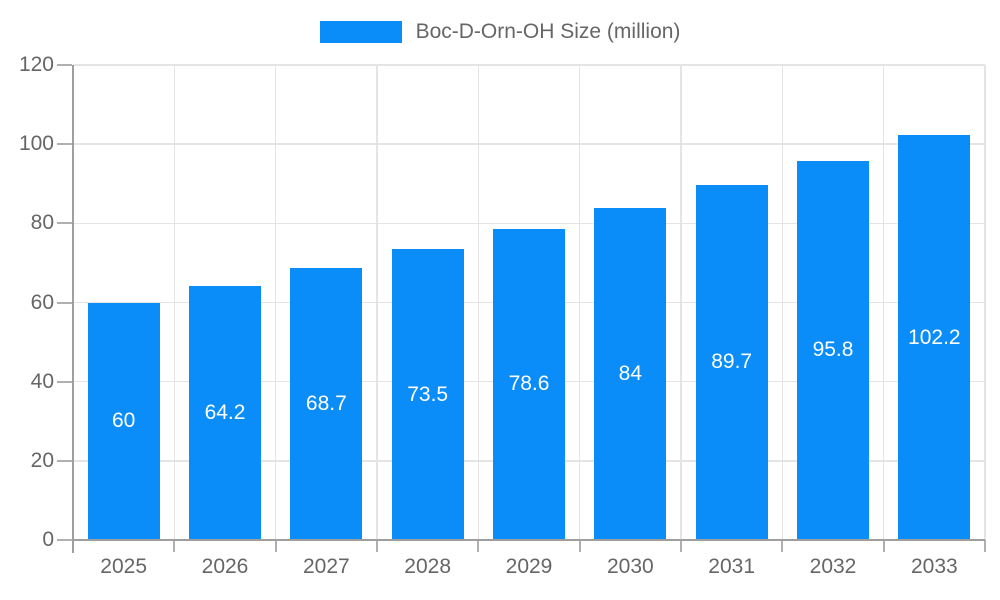 This screenshot has width=1000, height=600. What do you see at coordinates (36, 64) in the screenshot?
I see `y-tick-label: 120` at bounding box center [36, 64].